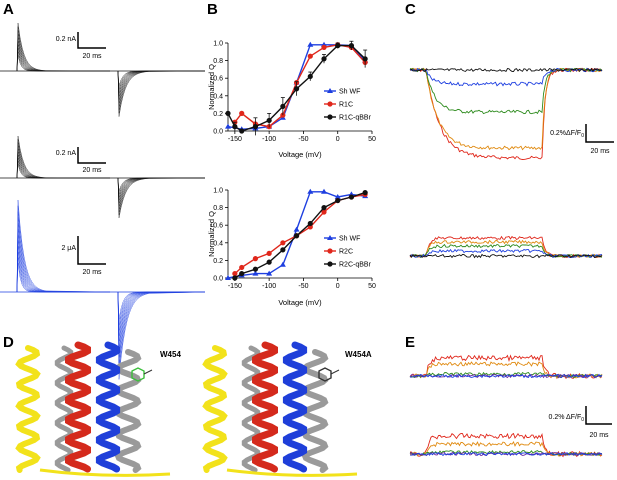  I want to click on structure-label-w454: W454, so click(170, 354).